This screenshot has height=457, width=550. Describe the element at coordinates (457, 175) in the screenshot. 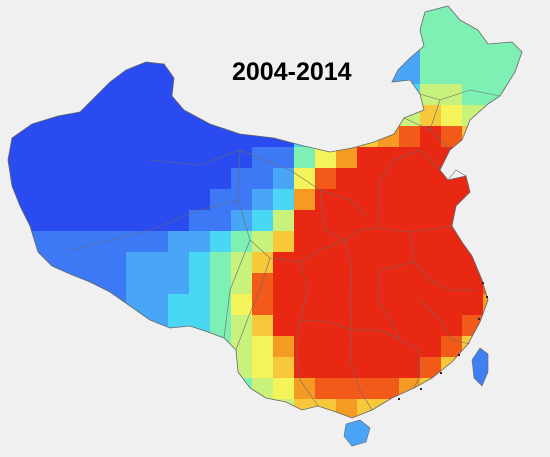

I see `coastline-detail` at that location.